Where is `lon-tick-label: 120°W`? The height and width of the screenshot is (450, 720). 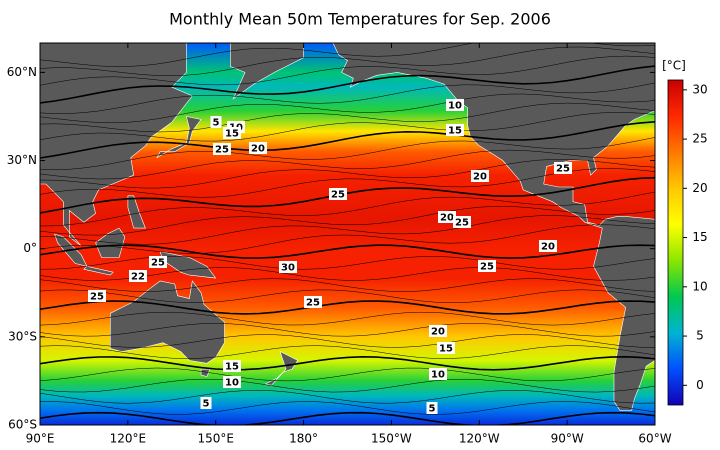 lon-tick-label: 120°W is located at coordinates (479, 439).